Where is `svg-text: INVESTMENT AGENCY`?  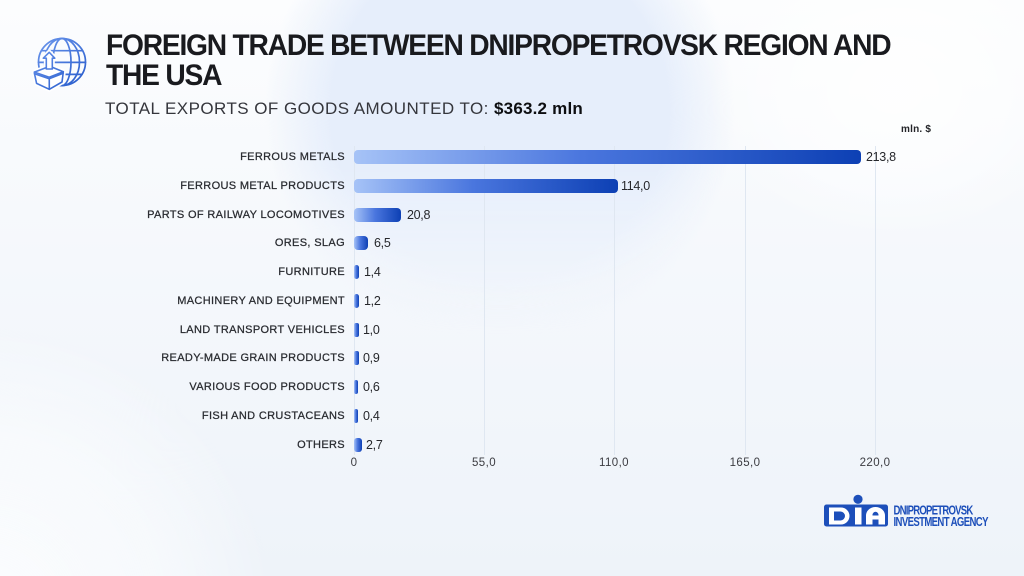 svg-text: INVESTMENT AGENCY is located at coordinates (941, 523).